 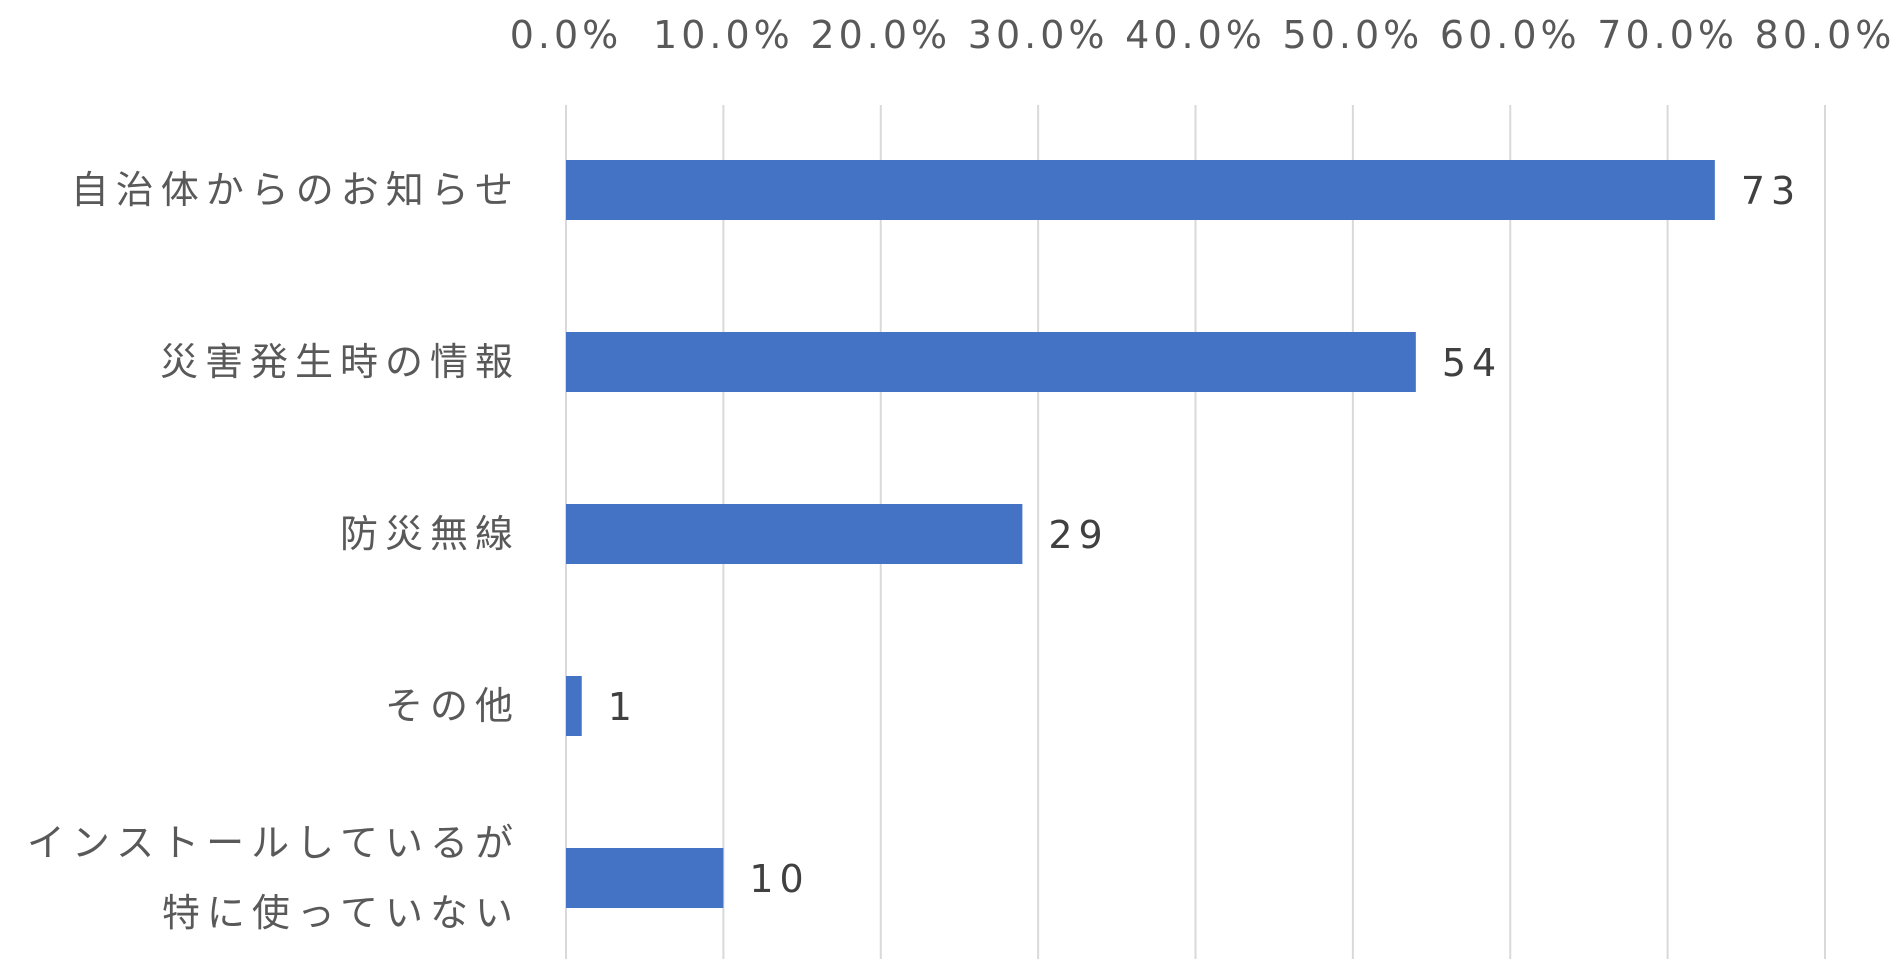 What do you see at coordinates (430, 534) in the screenshot?
I see `category-label: 防災無線` at bounding box center [430, 534].